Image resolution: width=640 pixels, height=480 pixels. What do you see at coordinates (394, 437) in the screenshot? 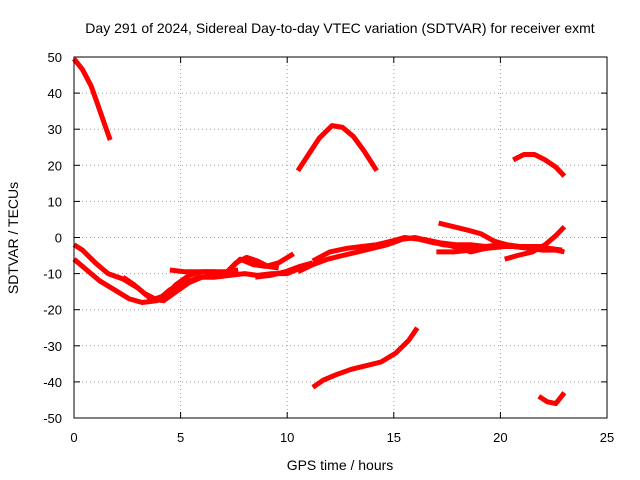
I see `x-tick-label: 15` at bounding box center [394, 437].